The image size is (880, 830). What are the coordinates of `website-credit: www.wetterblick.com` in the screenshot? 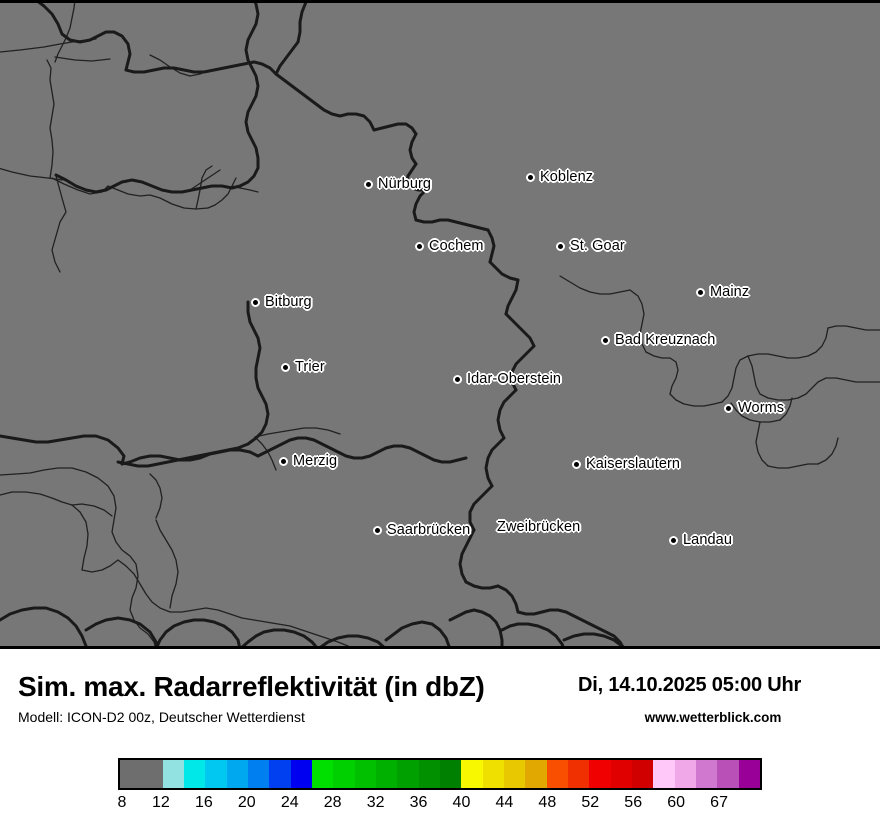 It's located at (713, 717).